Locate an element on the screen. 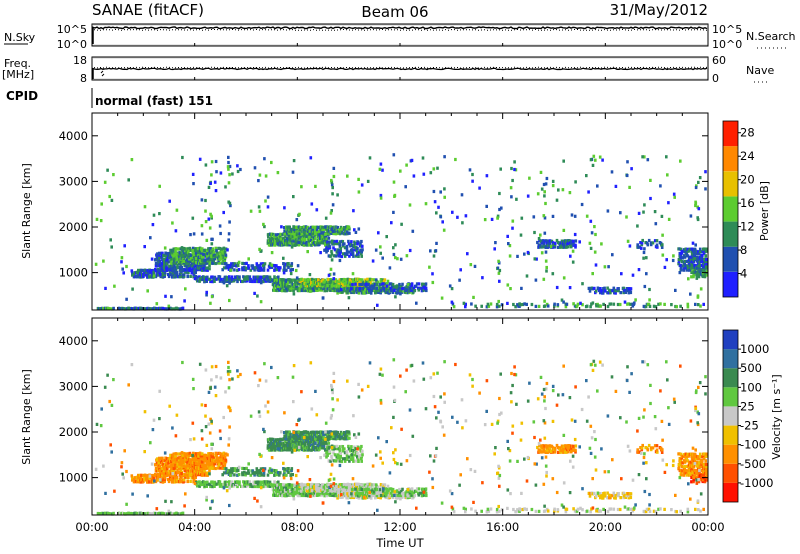 The width and height of the screenshot is (800, 554). nsearch-dots is located at coordinates (400, 30).